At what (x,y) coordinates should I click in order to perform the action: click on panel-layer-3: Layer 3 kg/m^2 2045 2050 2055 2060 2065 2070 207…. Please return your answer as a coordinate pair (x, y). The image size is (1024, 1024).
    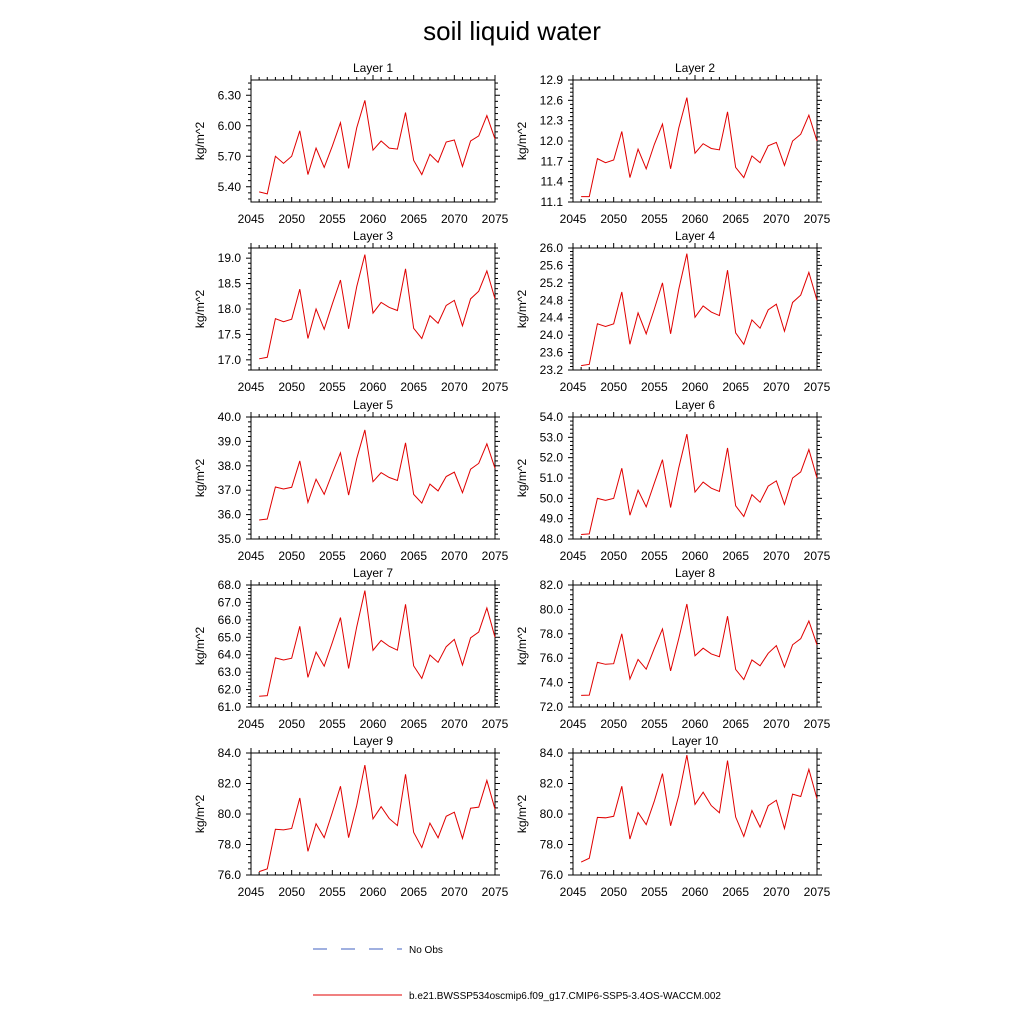
    Looking at the image, I should click on (351, 311).